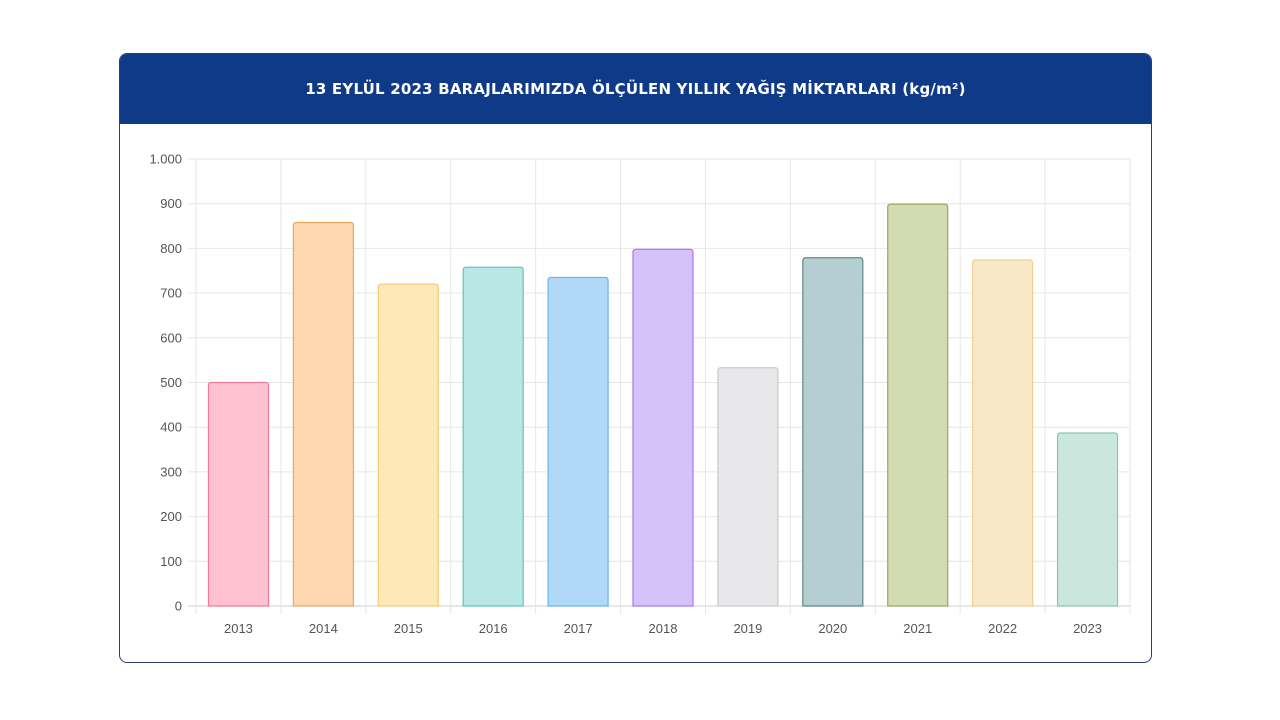  Describe the element at coordinates (748, 487) in the screenshot. I see `bar-2019` at that location.